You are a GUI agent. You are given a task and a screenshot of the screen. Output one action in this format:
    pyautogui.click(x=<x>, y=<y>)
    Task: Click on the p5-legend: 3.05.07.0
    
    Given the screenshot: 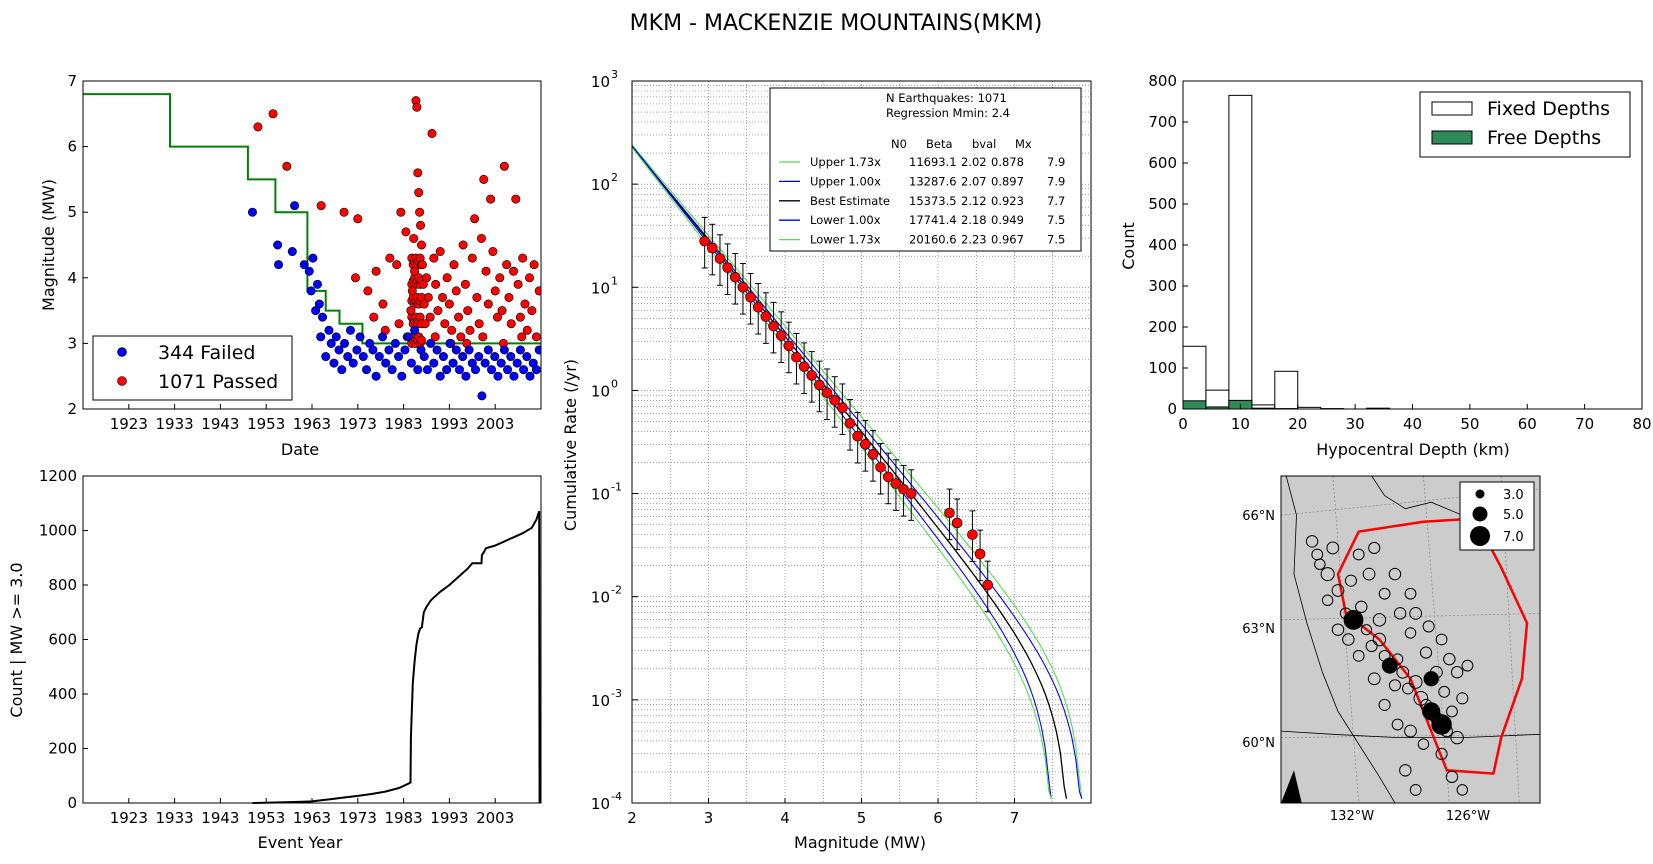 What is the action you would take?
    pyautogui.click(x=1497, y=516)
    